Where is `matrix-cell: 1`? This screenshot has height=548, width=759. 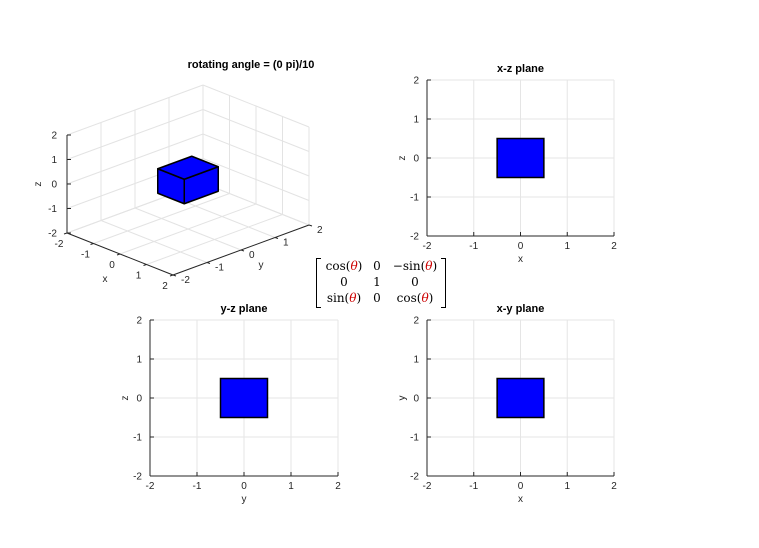
matrix-cell: 1 is located at coordinates (377, 282).